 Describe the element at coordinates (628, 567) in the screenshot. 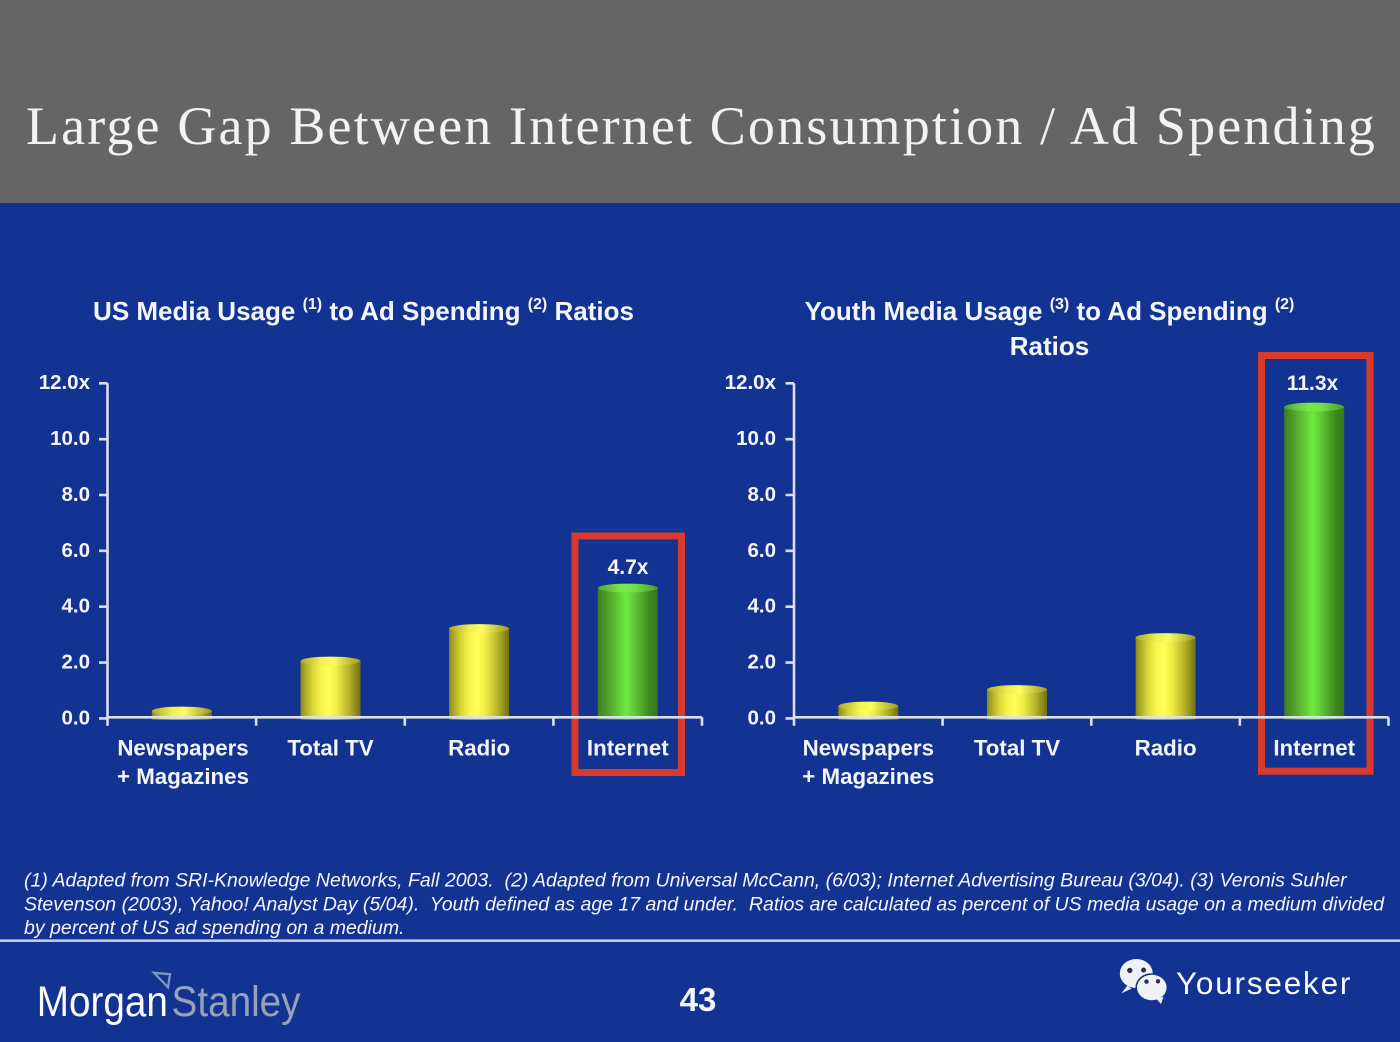

I see `svg-text: 4.7x` at that location.